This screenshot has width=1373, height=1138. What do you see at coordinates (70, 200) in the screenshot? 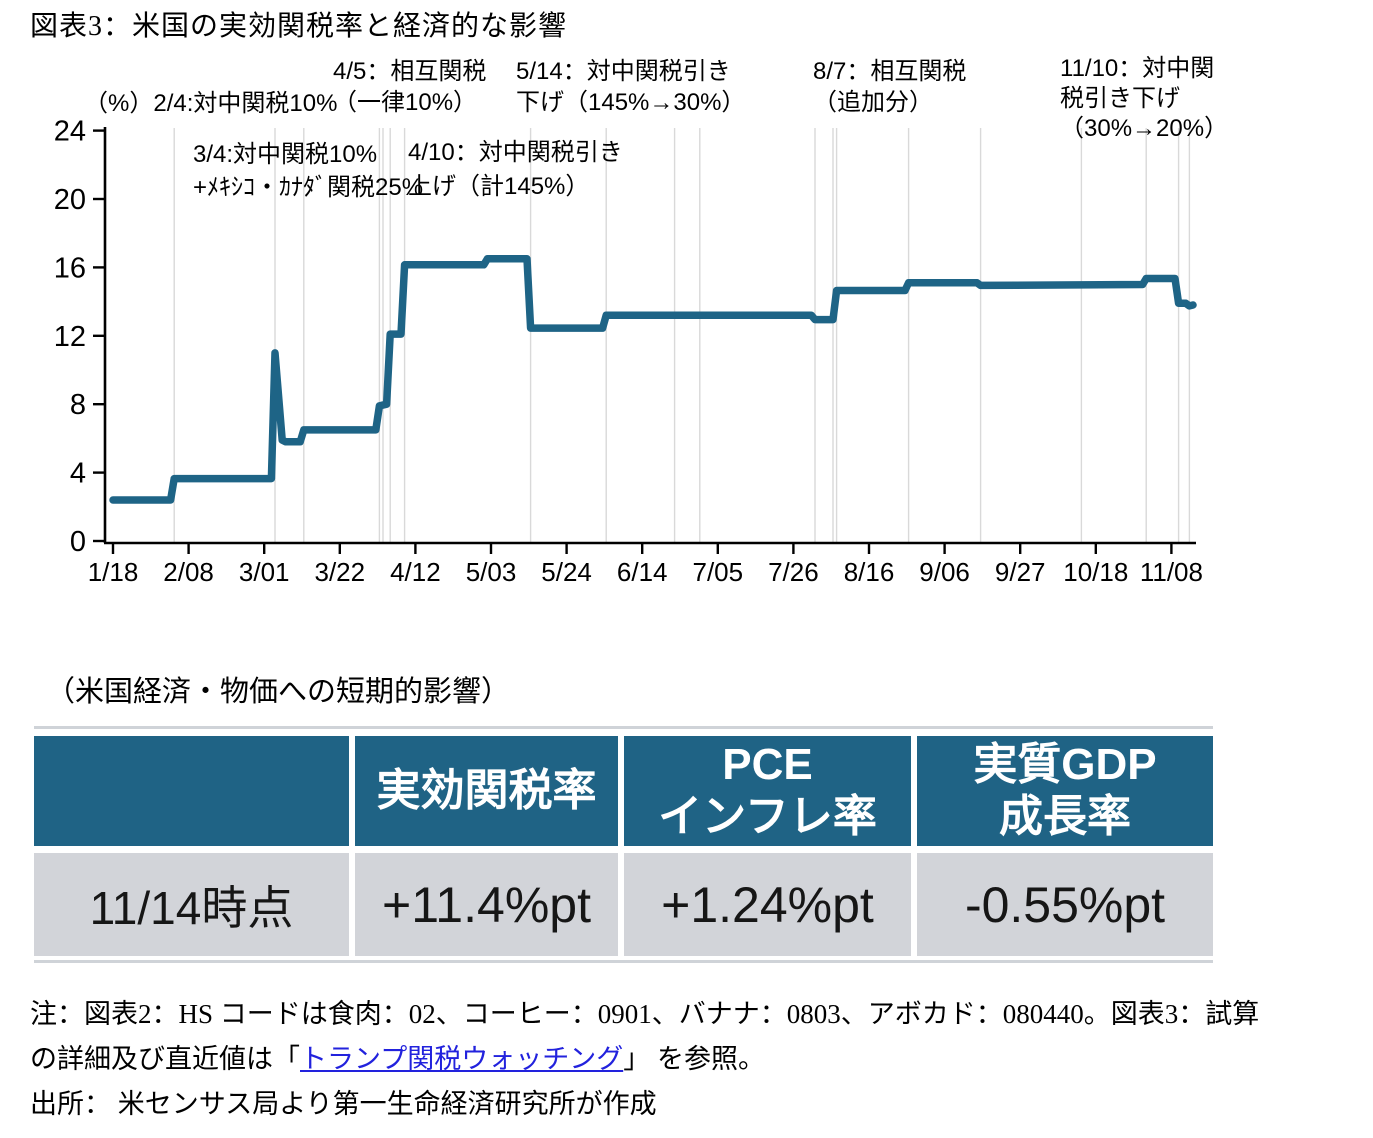
I see `svg-text: 20` at bounding box center [70, 200].